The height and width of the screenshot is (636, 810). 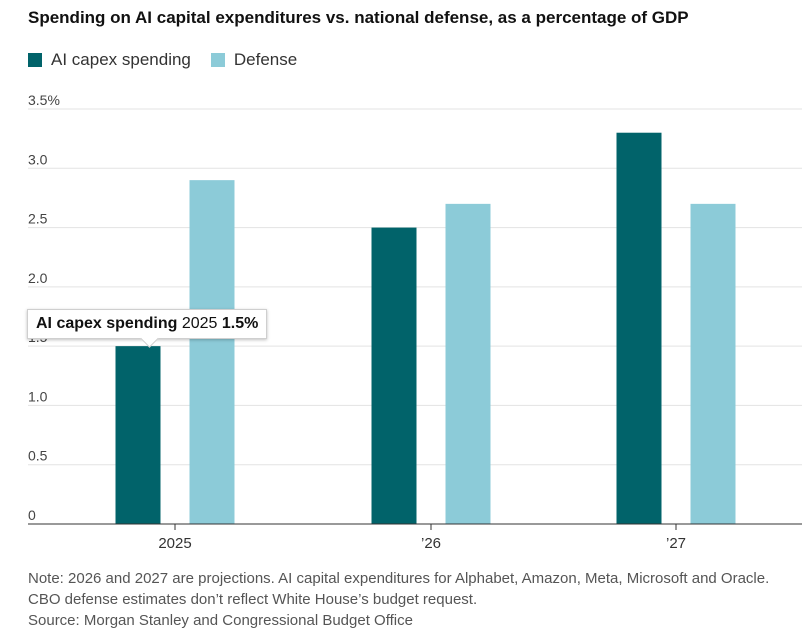 What do you see at coordinates (174, 543) in the screenshot?
I see `x-tick-label: 2025` at bounding box center [174, 543].